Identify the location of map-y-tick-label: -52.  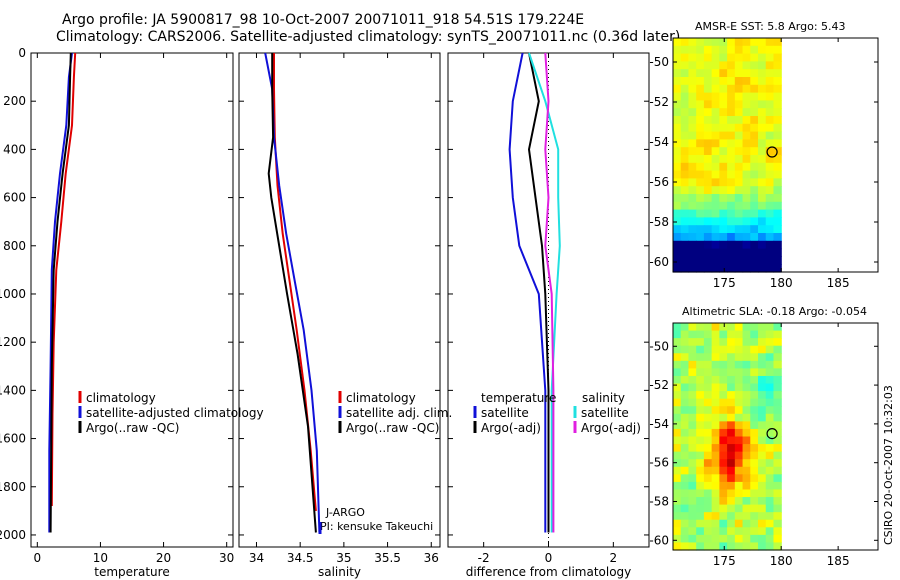
(659, 102).